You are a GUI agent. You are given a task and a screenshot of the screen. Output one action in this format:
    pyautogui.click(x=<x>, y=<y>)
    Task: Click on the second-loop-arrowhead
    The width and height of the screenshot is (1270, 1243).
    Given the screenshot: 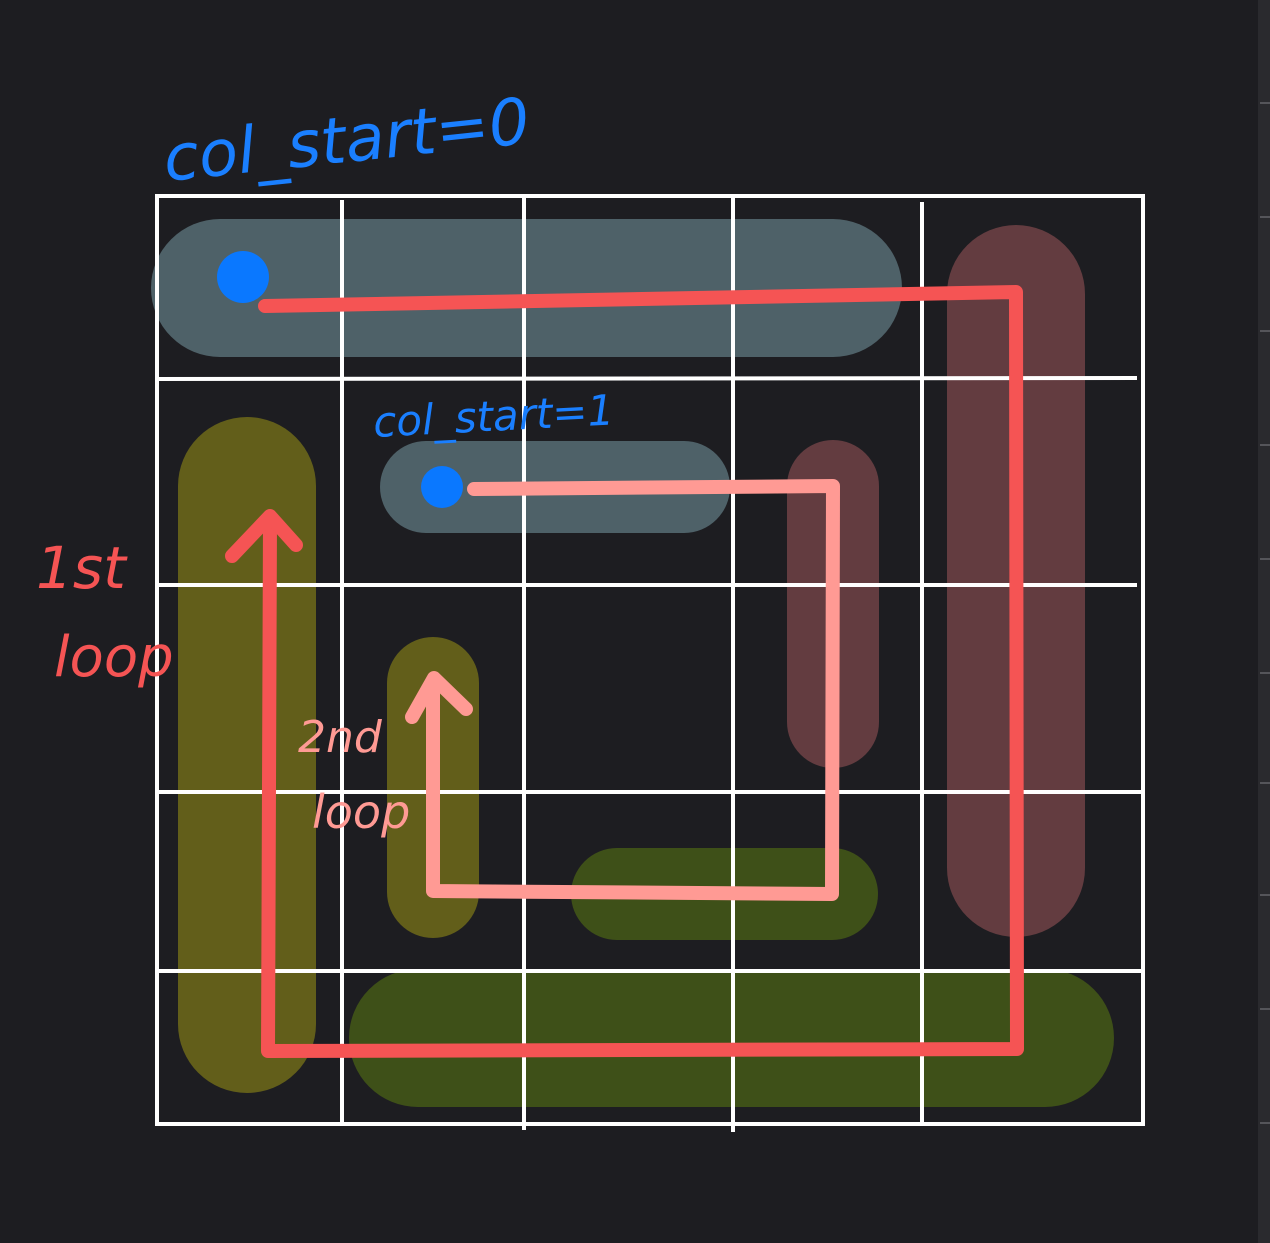 What is the action you would take?
    pyautogui.click(x=439, y=697)
    